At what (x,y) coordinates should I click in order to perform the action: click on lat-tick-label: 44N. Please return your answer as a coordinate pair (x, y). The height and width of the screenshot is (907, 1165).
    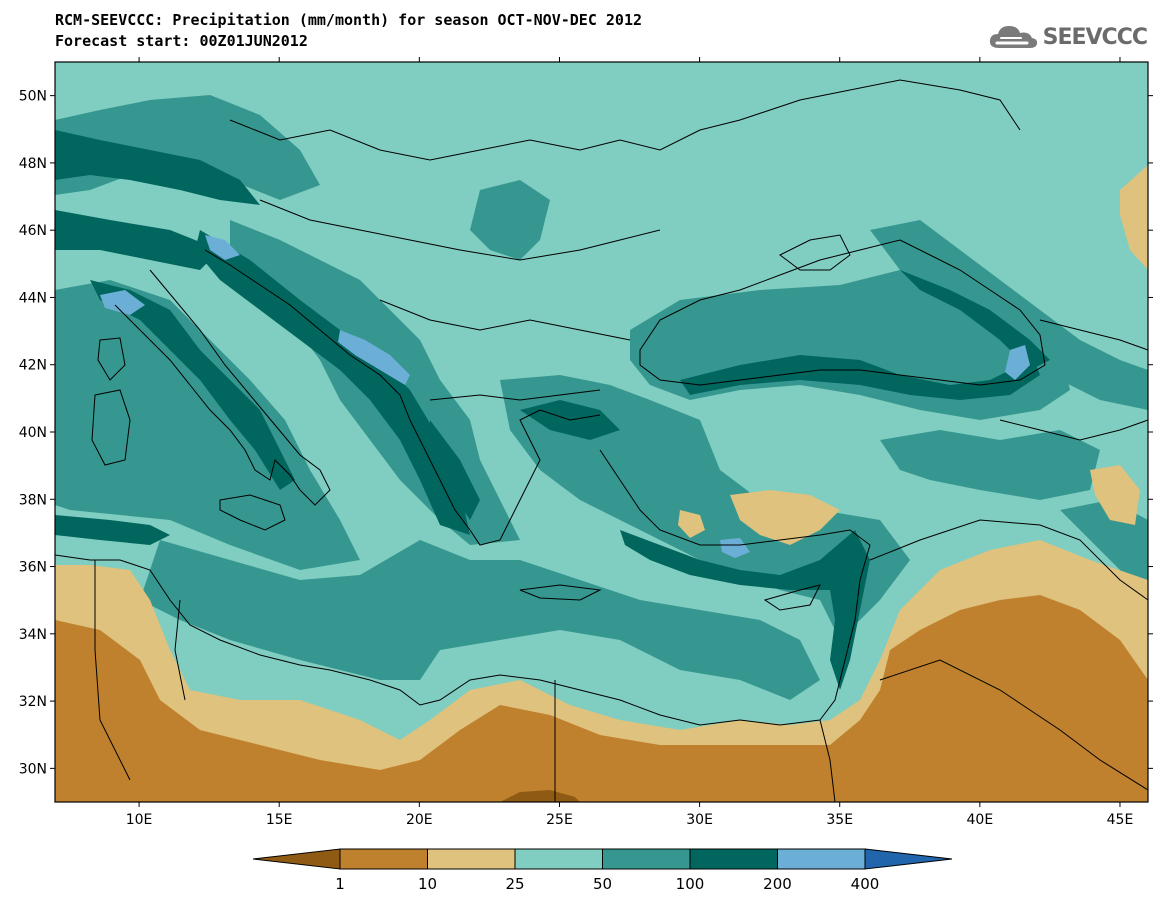
    Looking at the image, I should click on (33, 298).